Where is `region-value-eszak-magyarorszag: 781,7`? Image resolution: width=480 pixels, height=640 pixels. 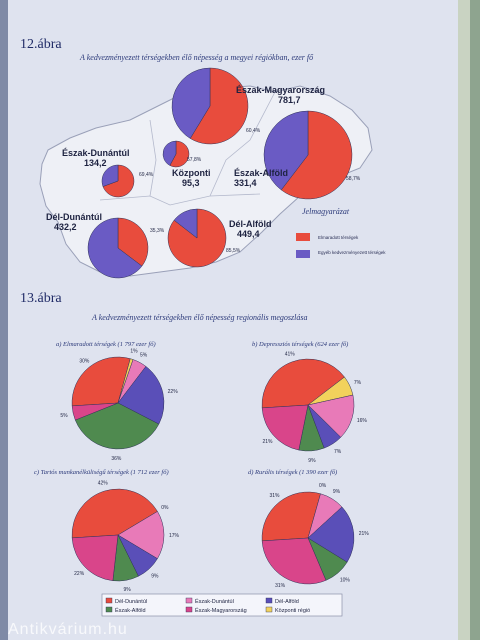 region-value-eszak-magyarorszag: 781,7 is located at coordinates (289, 100).